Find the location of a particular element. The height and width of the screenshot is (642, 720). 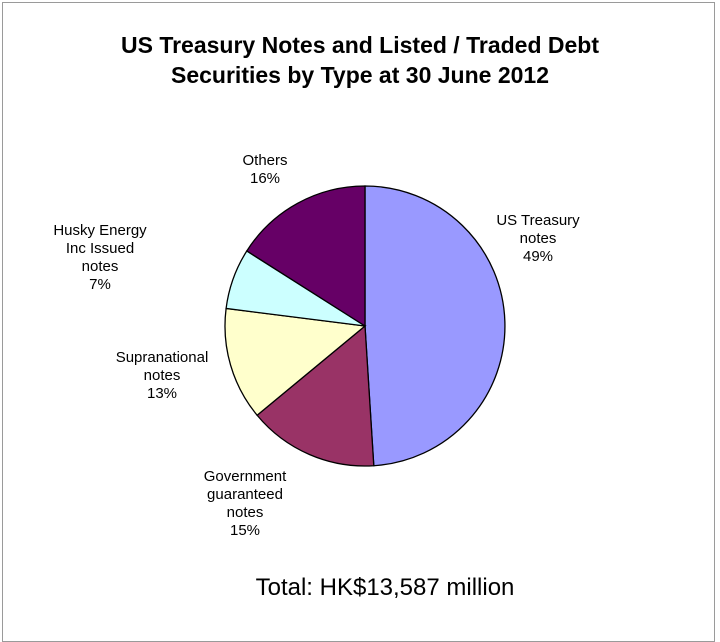

slice-label-government-guaranteed: Government guaranteed notes 15% is located at coordinates (245, 504).